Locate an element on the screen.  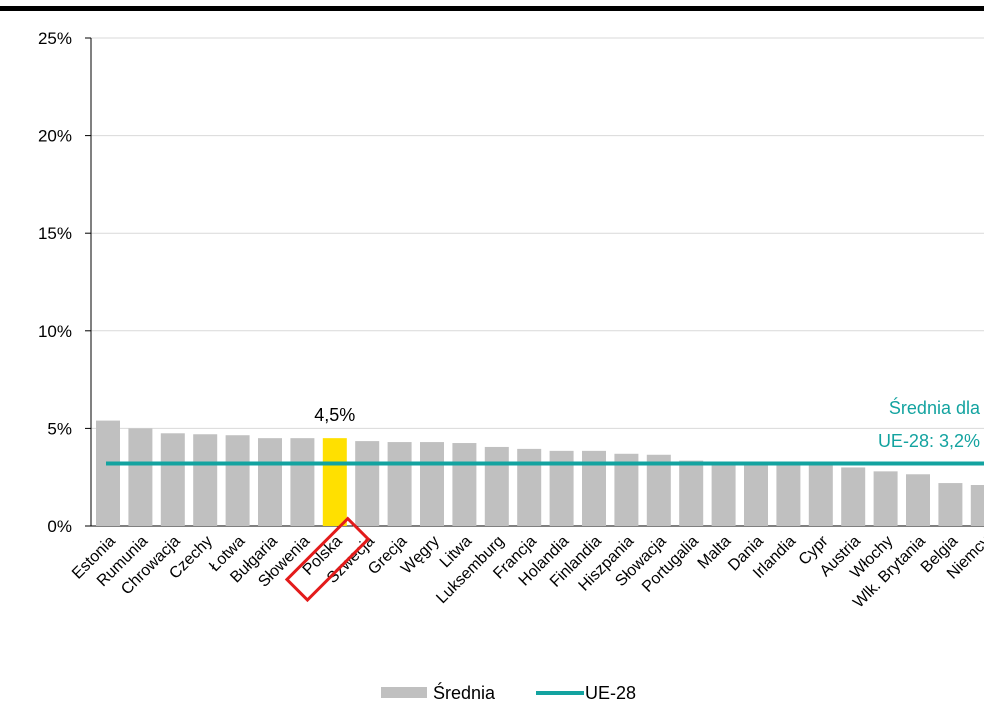
legend-label-ue28: UE-28 is located at coordinates (610, 693).